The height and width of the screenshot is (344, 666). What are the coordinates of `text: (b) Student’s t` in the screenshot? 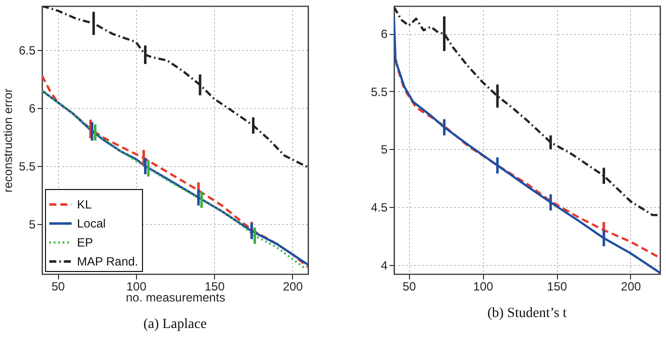 It's located at (527, 313).